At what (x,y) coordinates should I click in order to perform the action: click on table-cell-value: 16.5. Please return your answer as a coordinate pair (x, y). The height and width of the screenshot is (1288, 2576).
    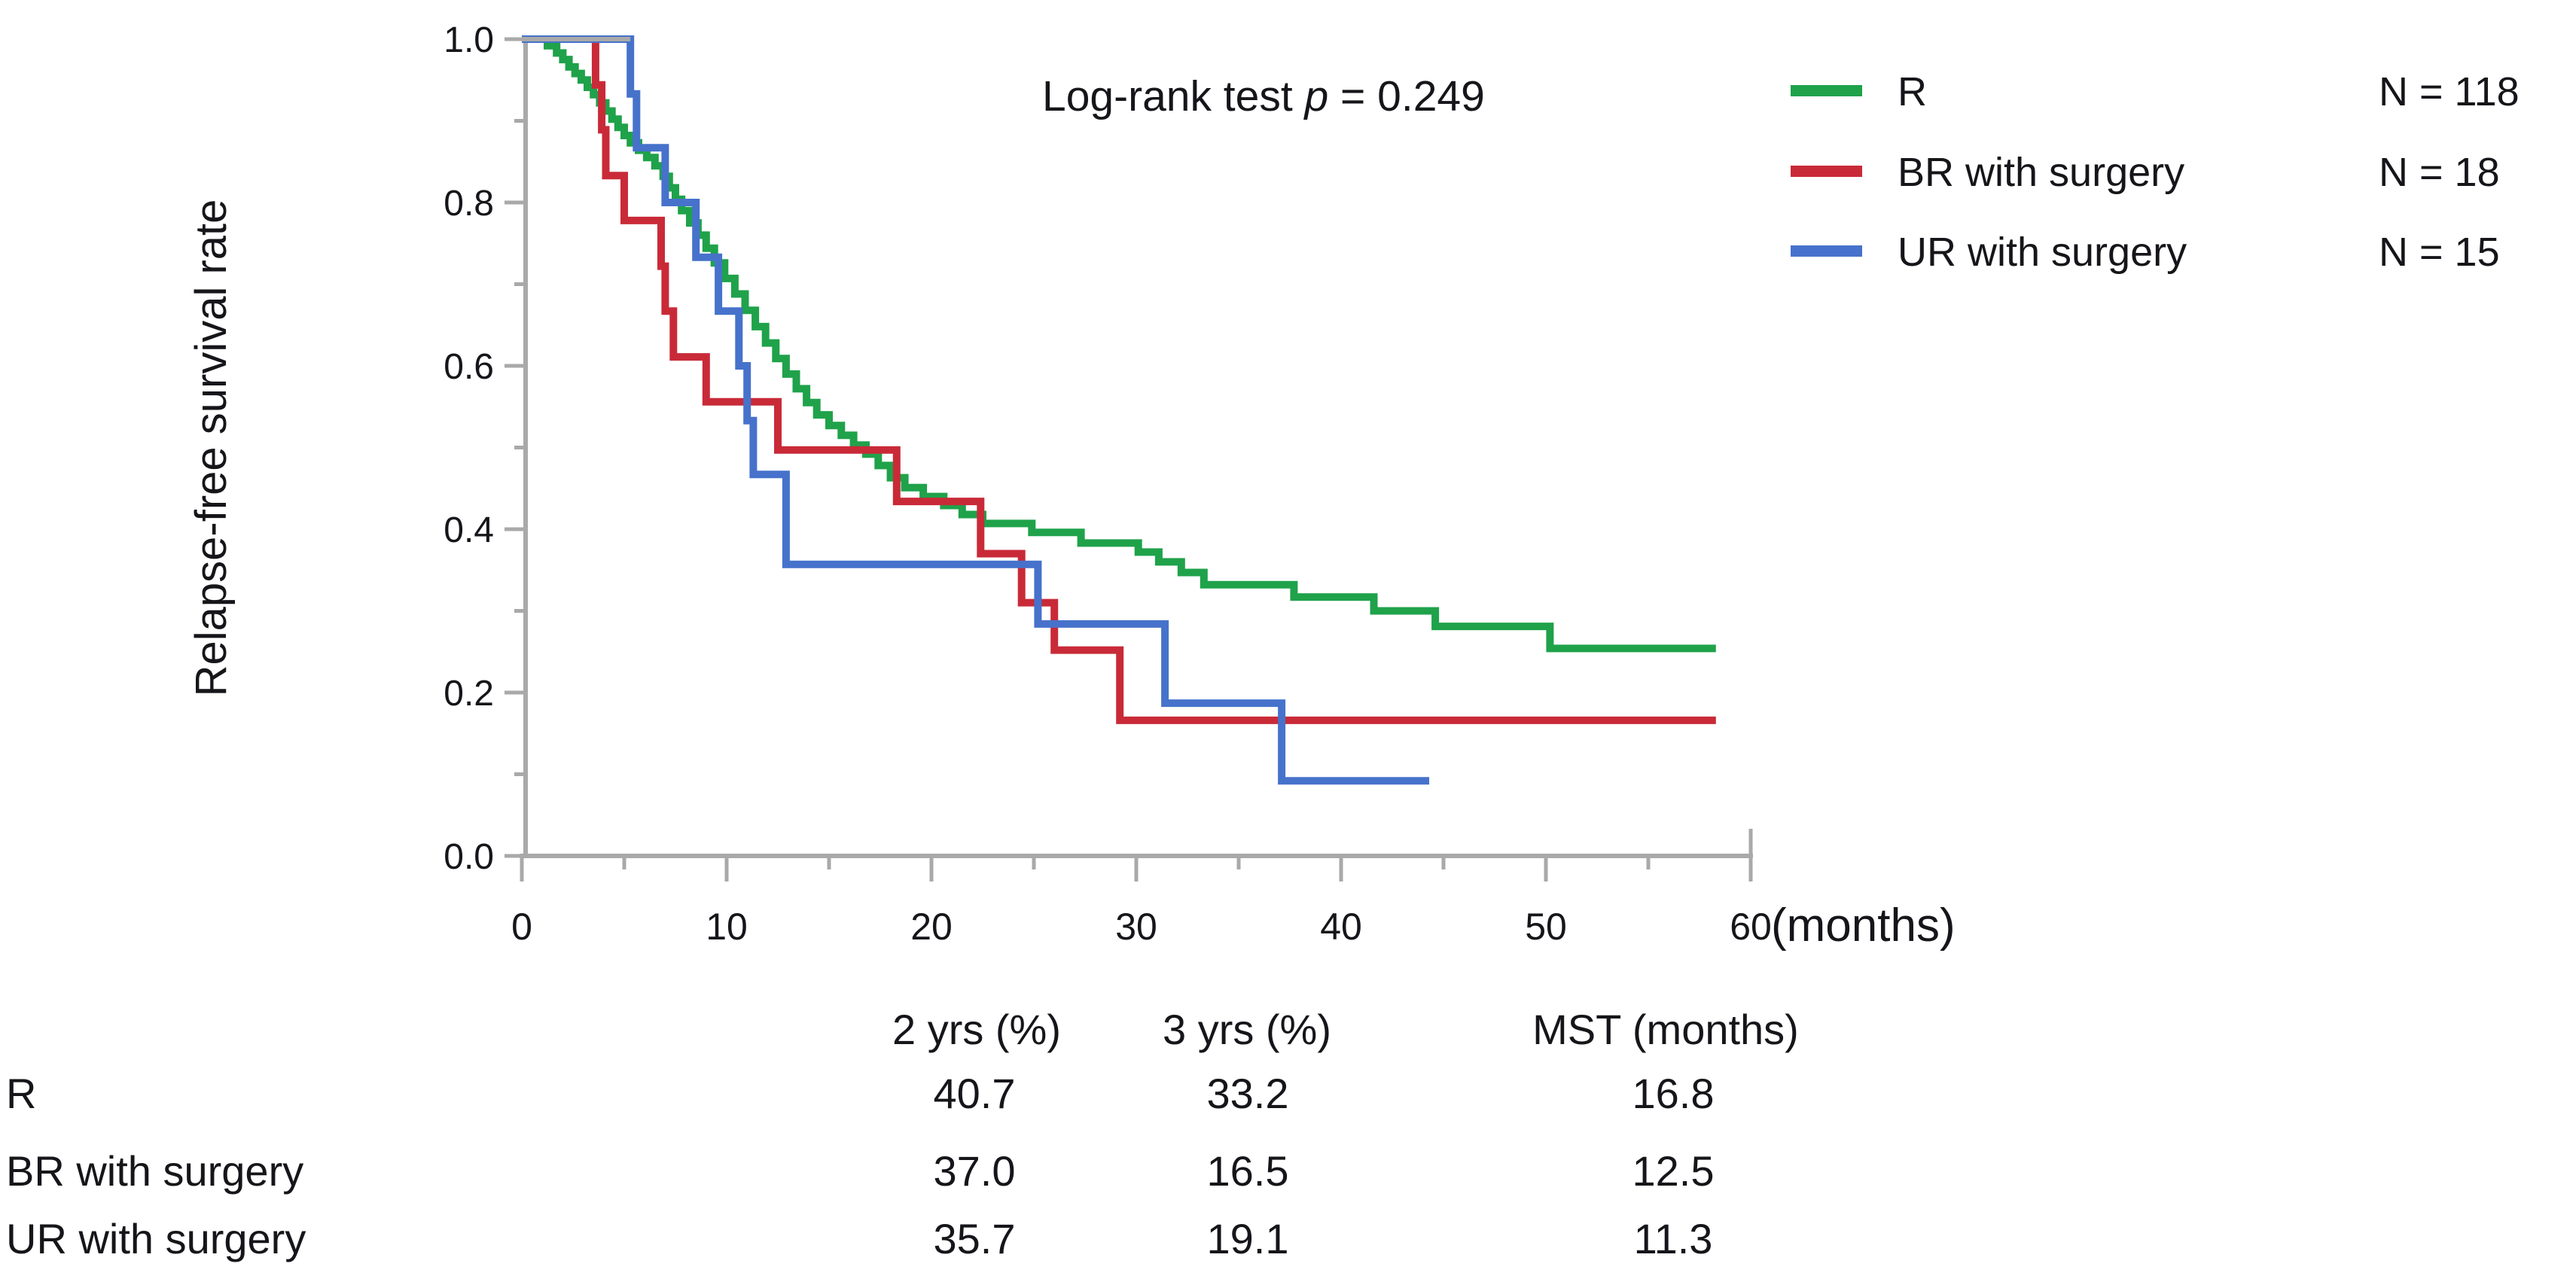
    Looking at the image, I should click on (1248, 1171).